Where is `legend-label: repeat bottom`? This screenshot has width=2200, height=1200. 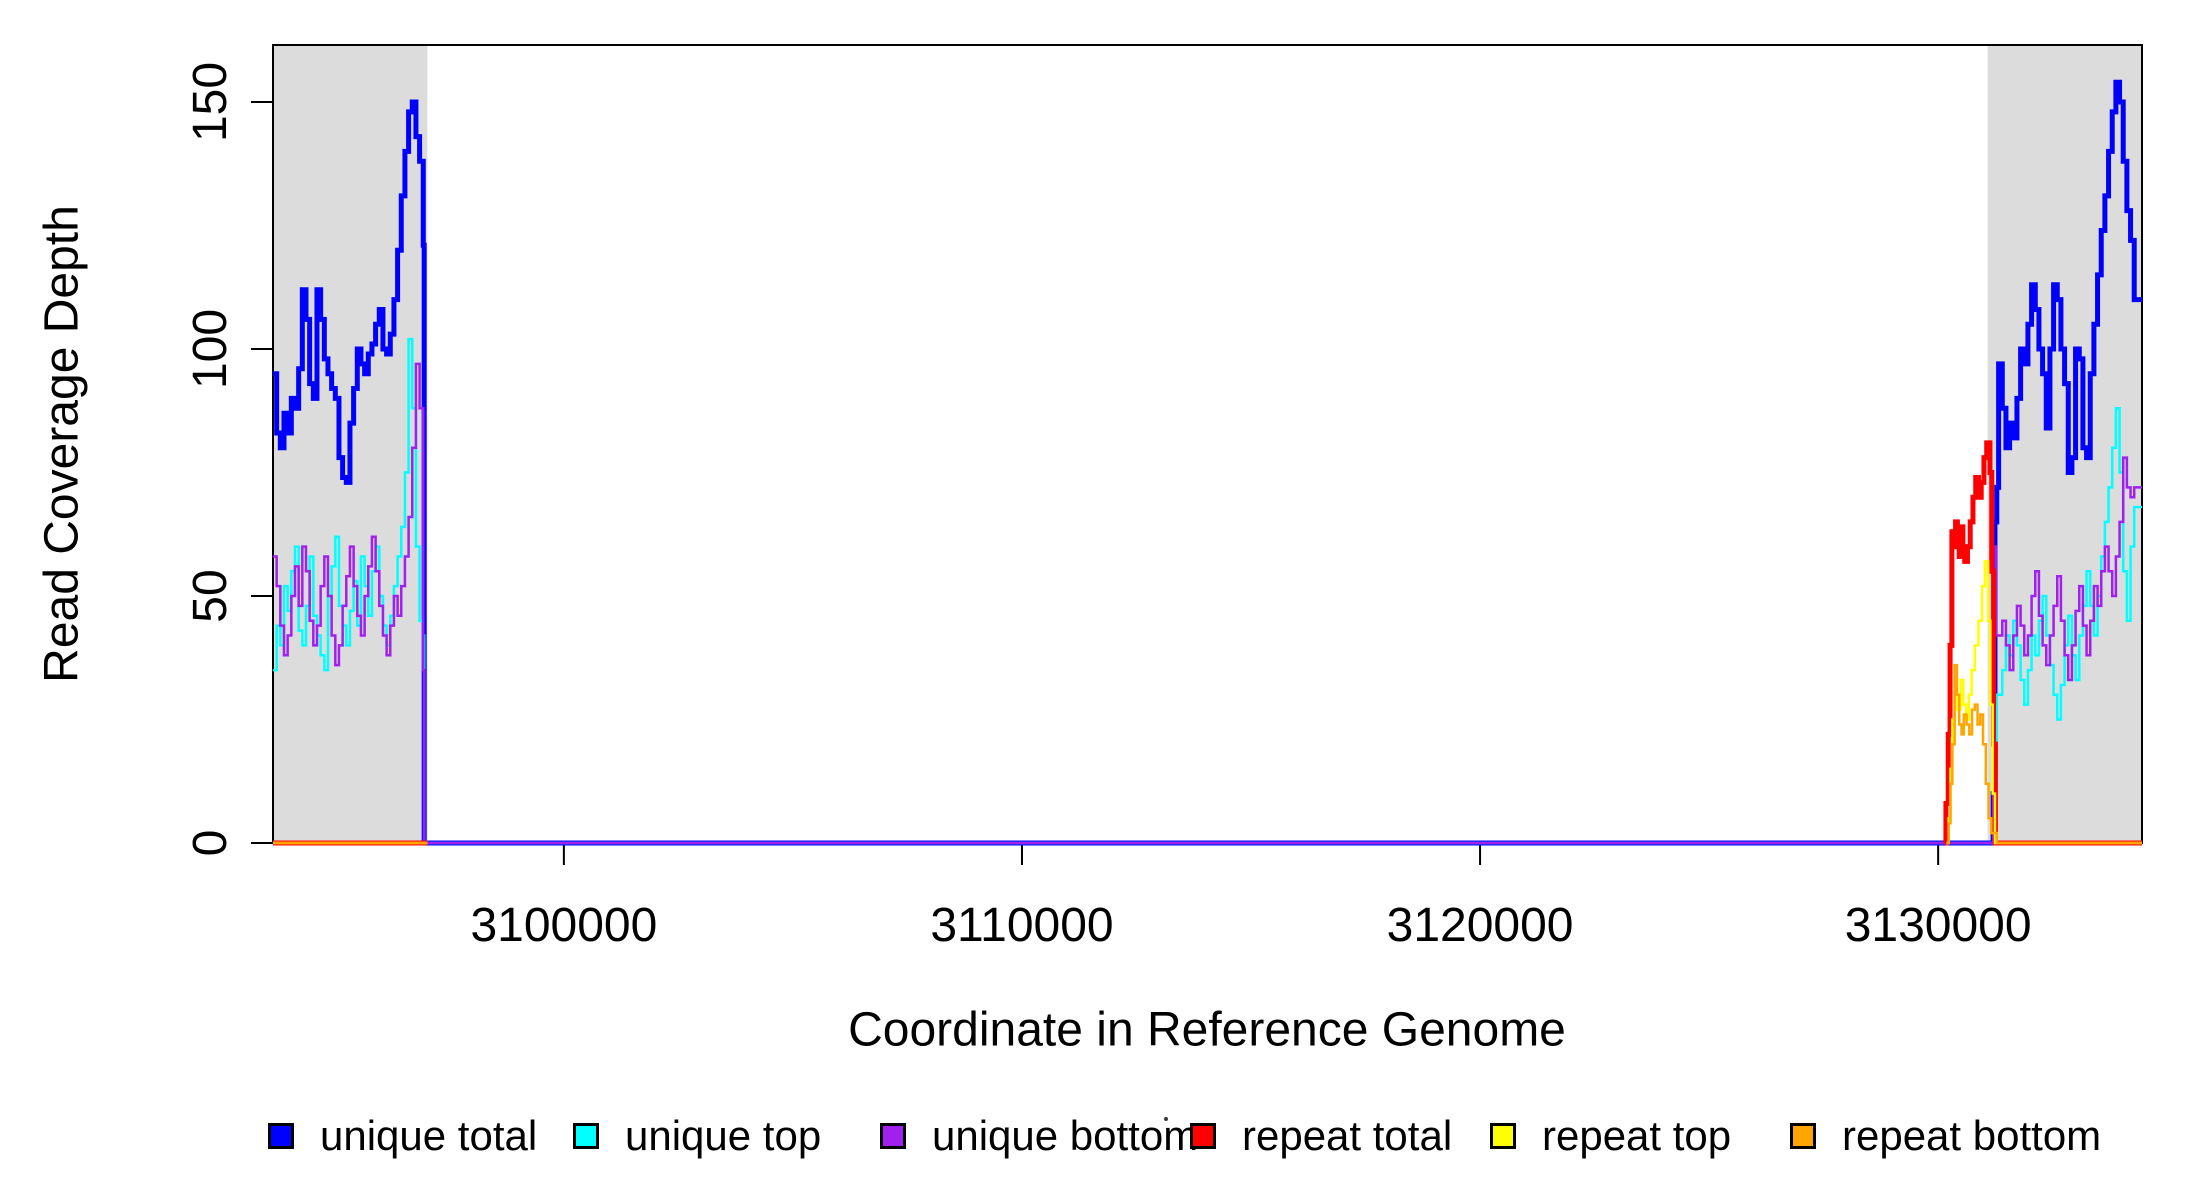 legend-label: repeat bottom is located at coordinates (1972, 1135).